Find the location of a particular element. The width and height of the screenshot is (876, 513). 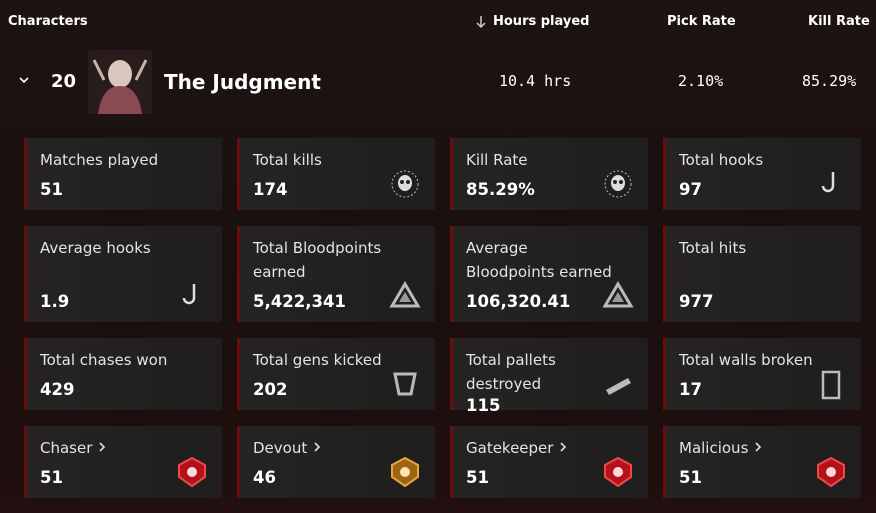

stat-label: Chaser is located at coordinates (115, 448).